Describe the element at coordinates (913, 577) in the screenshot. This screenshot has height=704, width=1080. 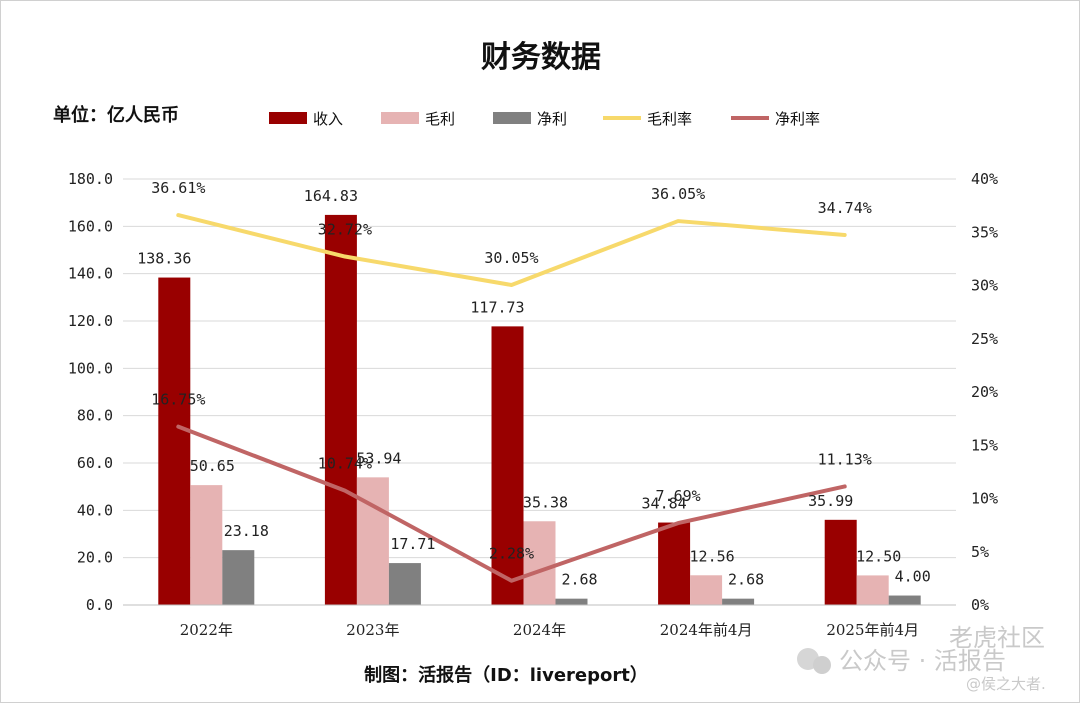
I see `bar-value-label: 4.00` at that location.